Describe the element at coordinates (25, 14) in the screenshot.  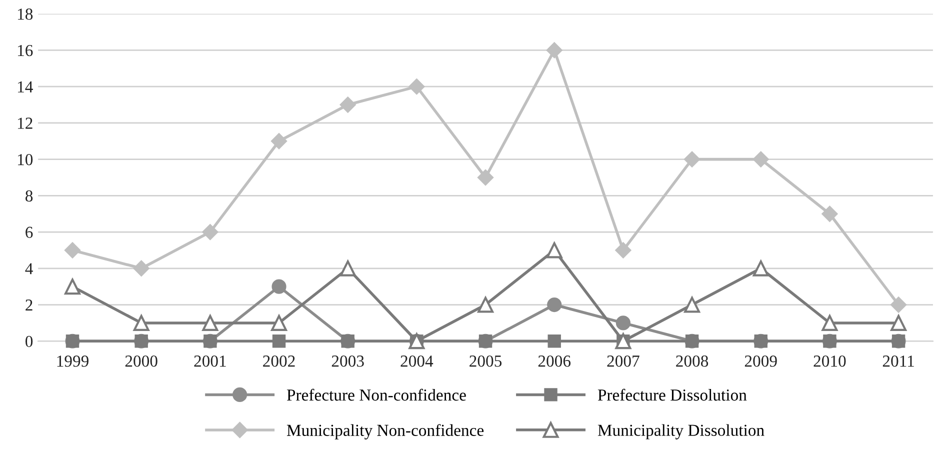
I see `y-tick-label: 18` at that location.